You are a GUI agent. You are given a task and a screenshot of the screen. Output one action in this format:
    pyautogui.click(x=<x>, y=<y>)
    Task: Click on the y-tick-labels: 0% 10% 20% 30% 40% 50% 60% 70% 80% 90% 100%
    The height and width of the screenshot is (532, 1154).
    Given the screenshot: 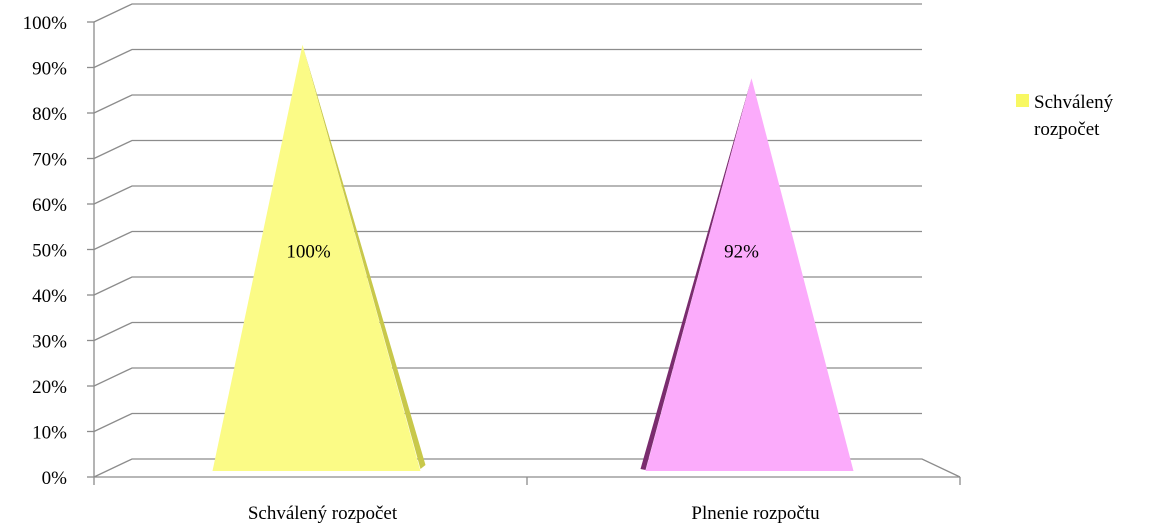 What is the action you would take?
    pyautogui.click(x=45, y=251)
    